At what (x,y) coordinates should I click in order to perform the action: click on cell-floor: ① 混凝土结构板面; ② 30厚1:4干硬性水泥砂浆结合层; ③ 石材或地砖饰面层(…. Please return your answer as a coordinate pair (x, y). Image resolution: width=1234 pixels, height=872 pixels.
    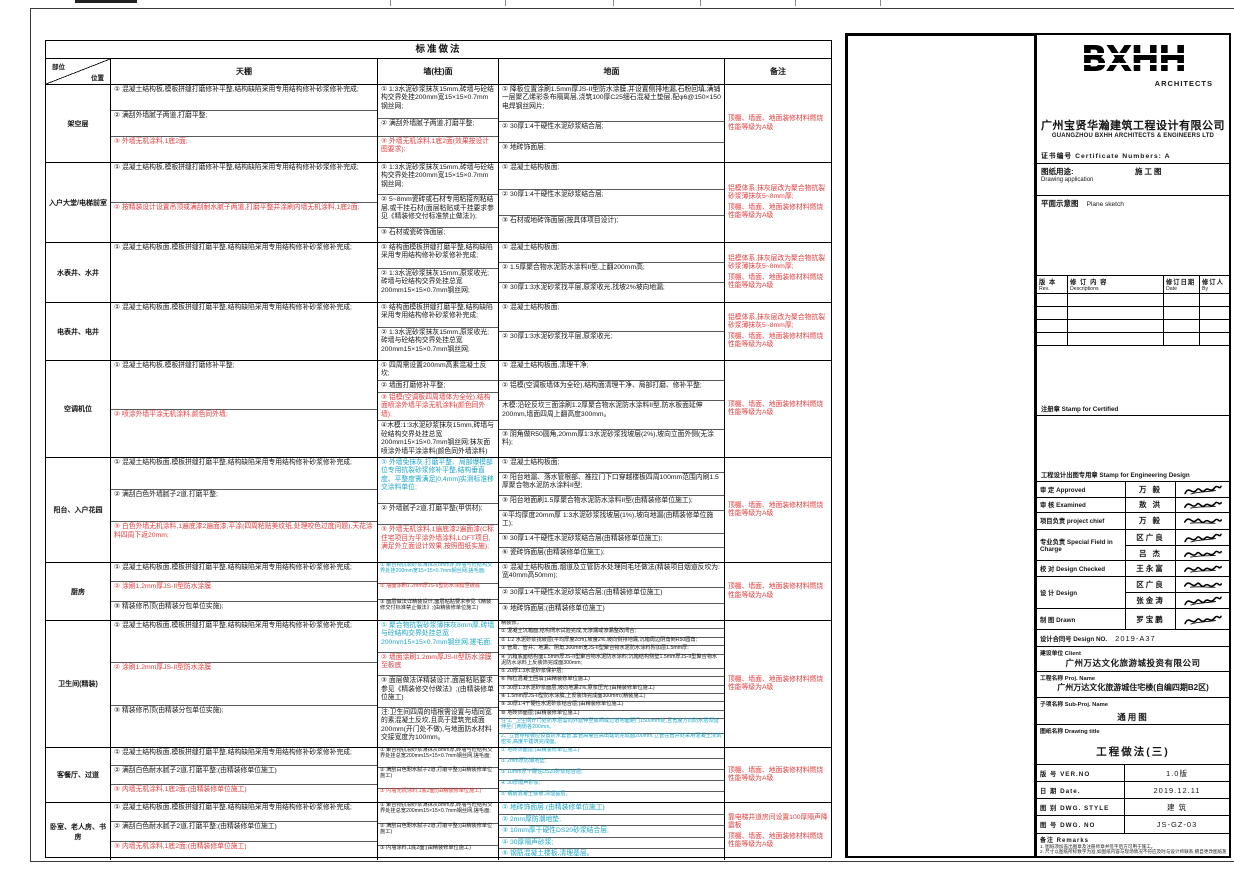
    Looking at the image, I should click on (611, 202).